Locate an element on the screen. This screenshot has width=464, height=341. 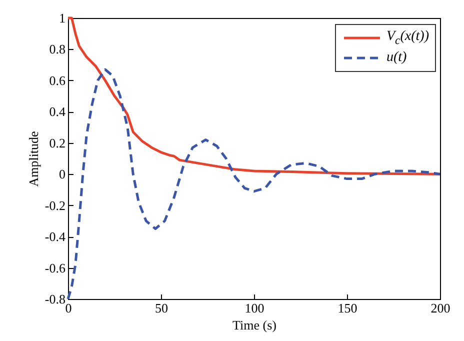
legend-label: V$_{c}$(x(t)) is located at coordinates (407, 38).